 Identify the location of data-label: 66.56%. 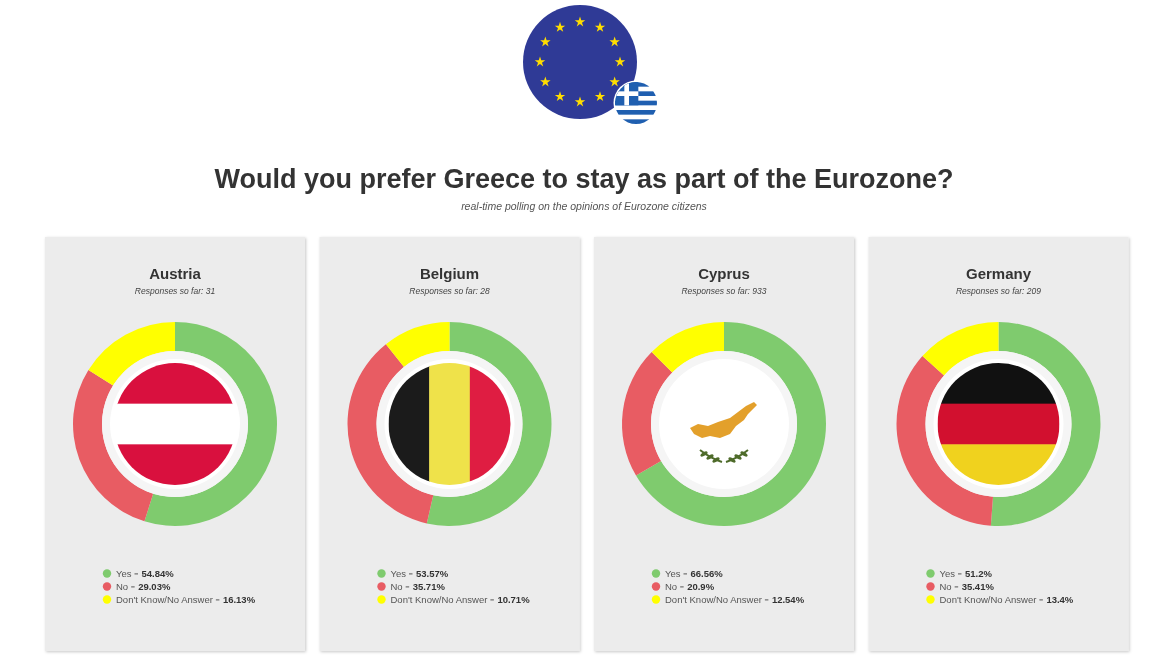
(707, 573).